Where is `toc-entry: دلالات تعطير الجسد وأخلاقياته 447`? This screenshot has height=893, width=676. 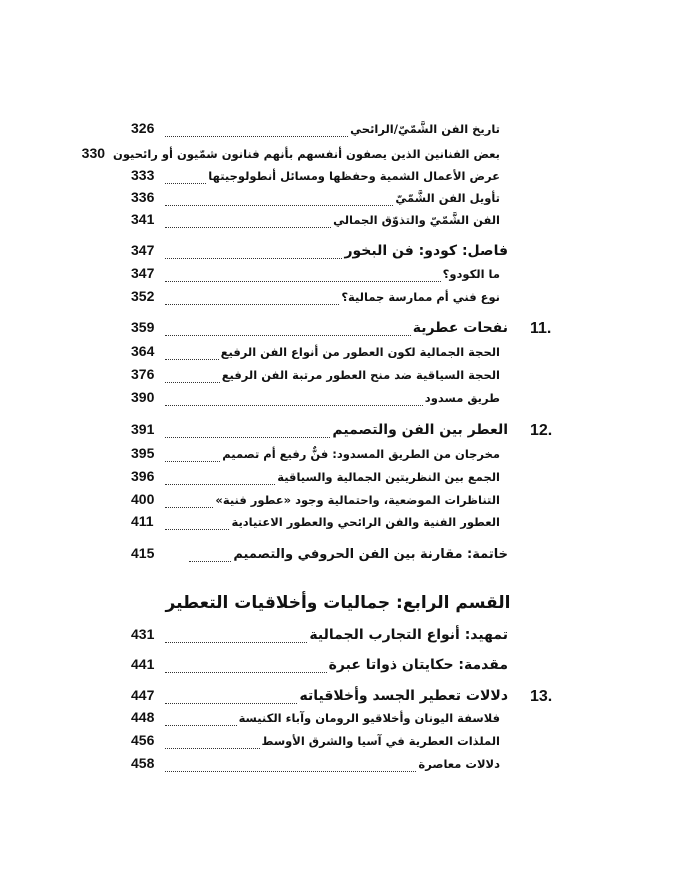 toc-entry: دلالات تعطير الجسد وأخلاقياته 447 is located at coordinates (319, 698).